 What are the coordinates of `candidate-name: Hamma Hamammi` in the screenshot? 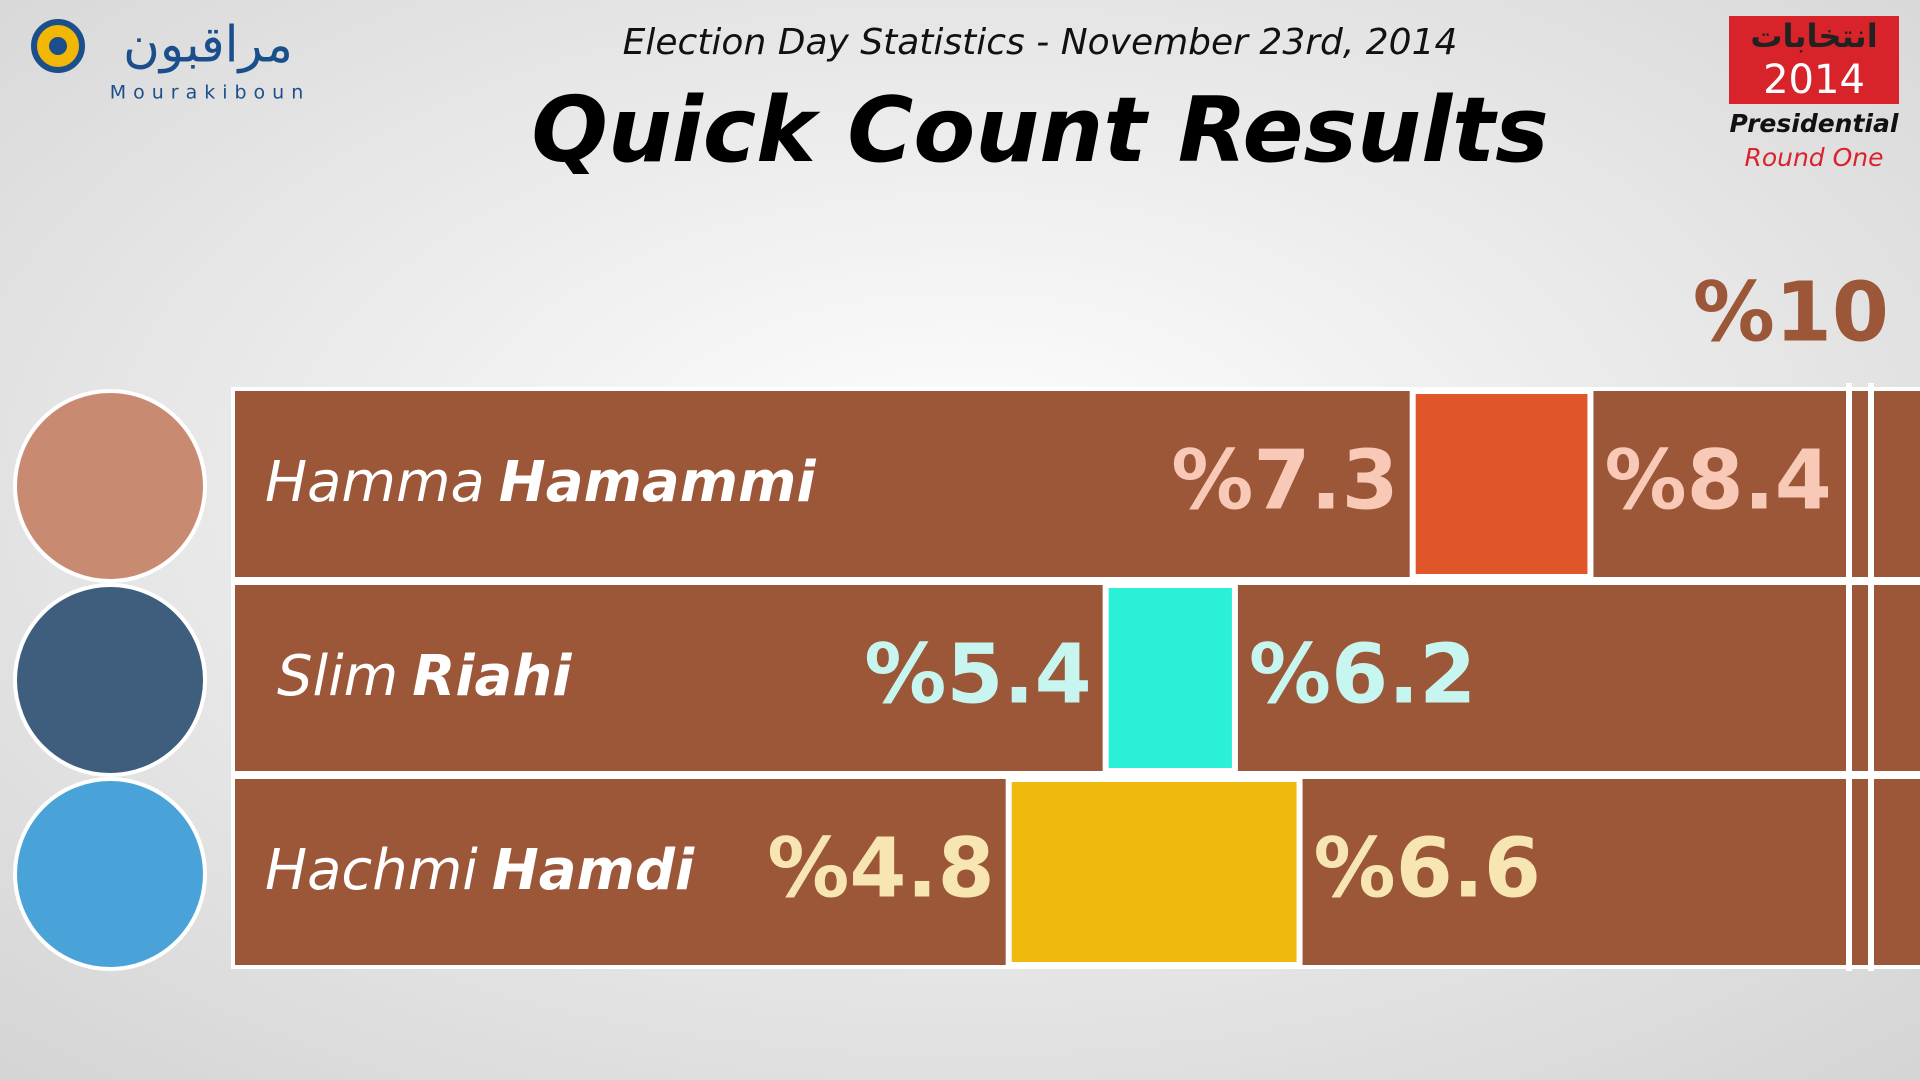 It's located at (540, 482).